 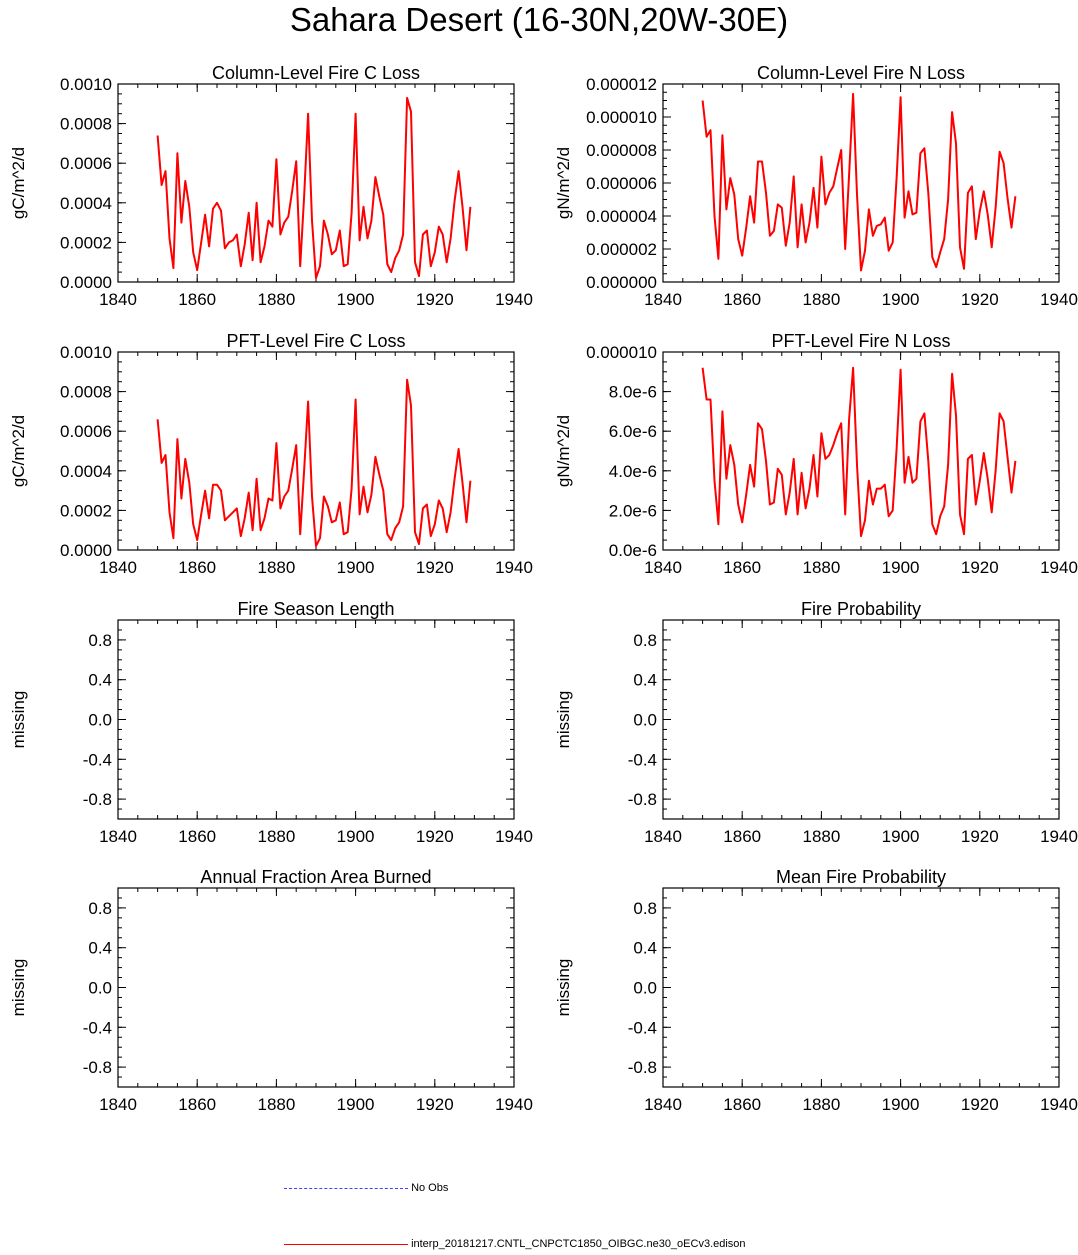 I want to click on legend-label-no-obs: No Obs, so click(x=430, y=1188).